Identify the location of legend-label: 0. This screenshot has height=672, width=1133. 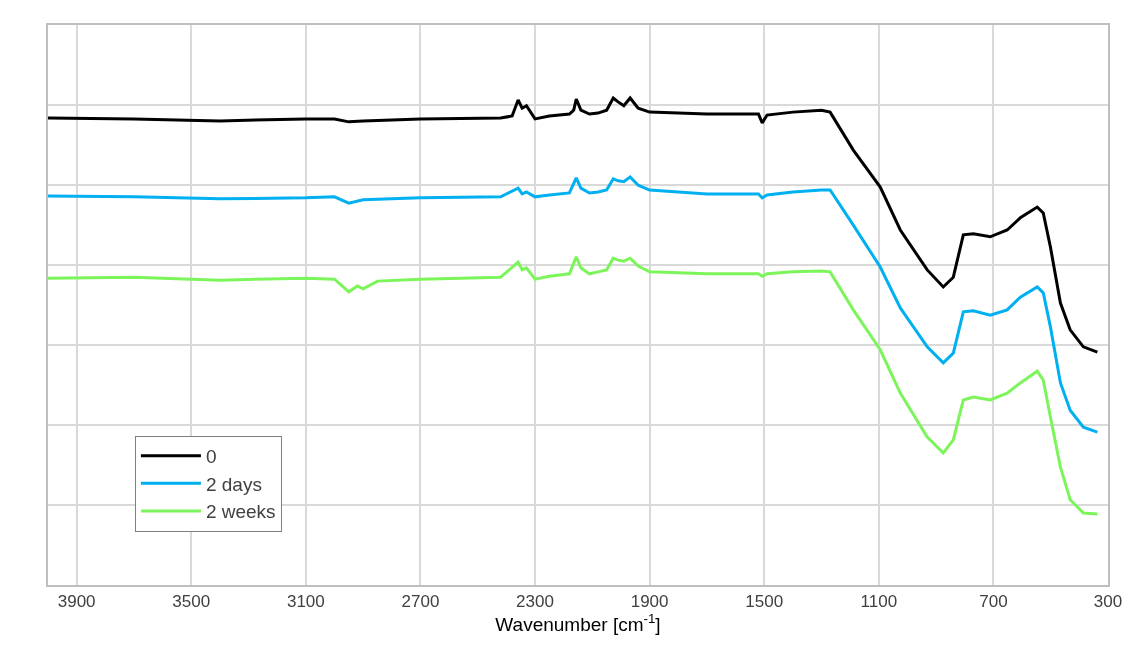
(211, 457).